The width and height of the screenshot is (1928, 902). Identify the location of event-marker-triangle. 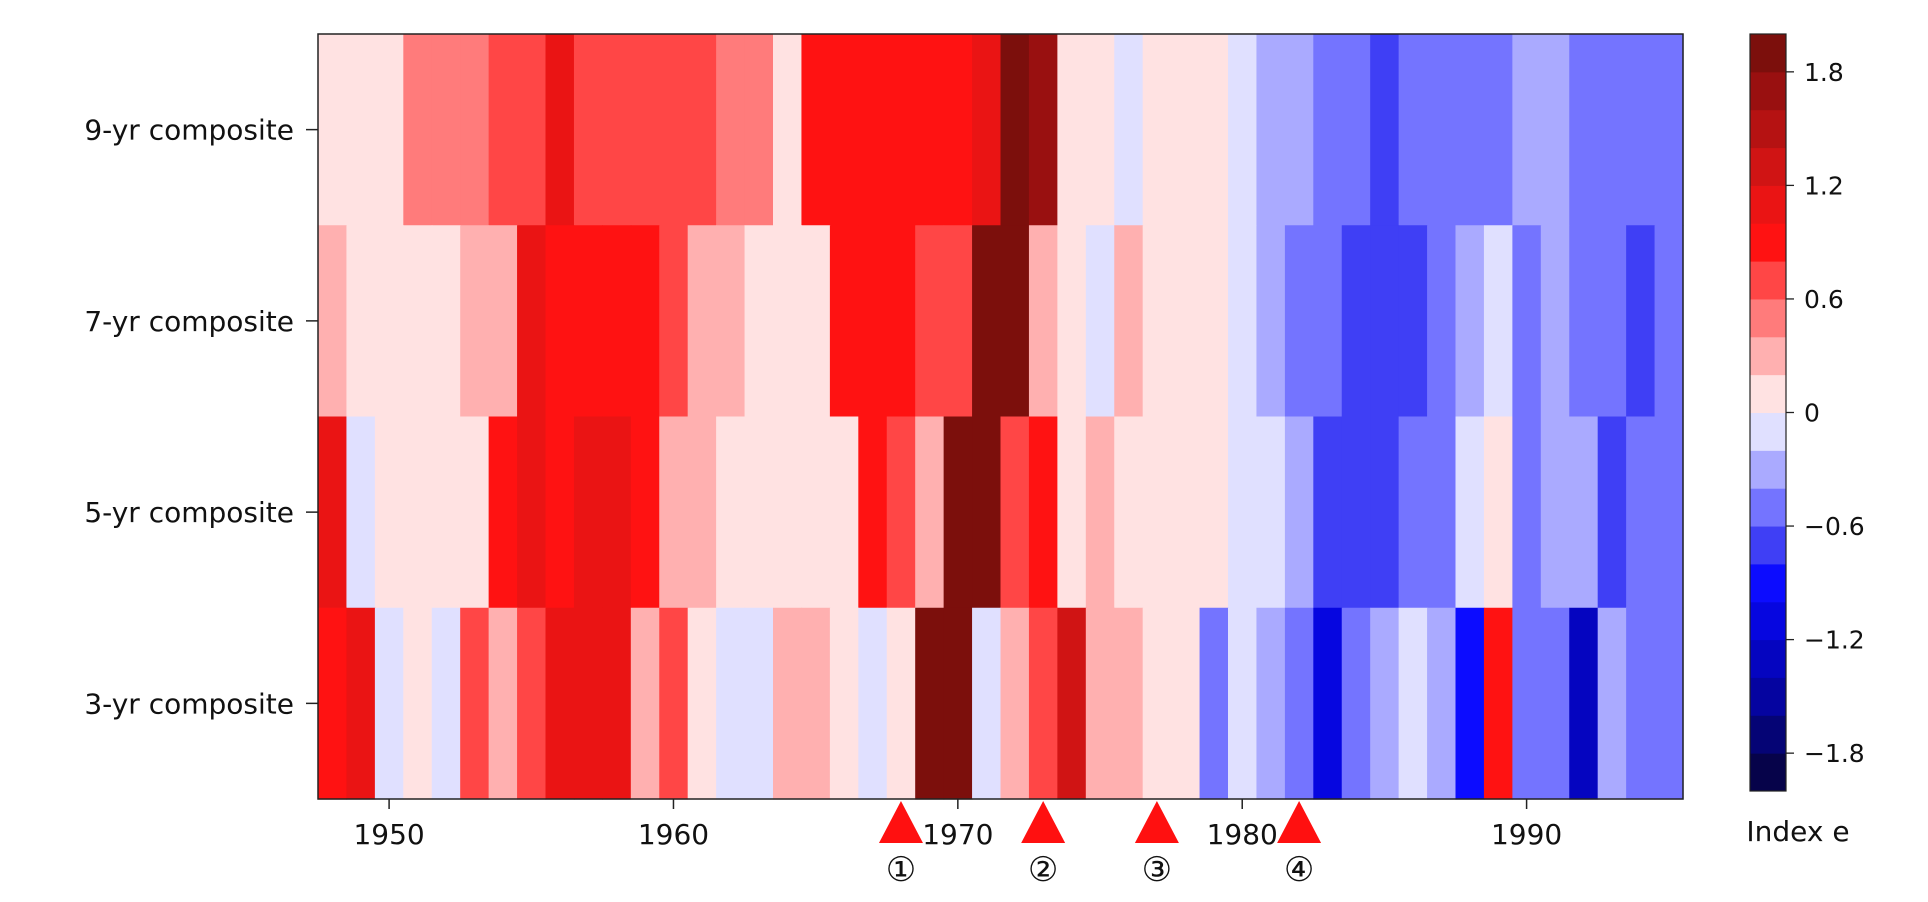
(1156, 822).